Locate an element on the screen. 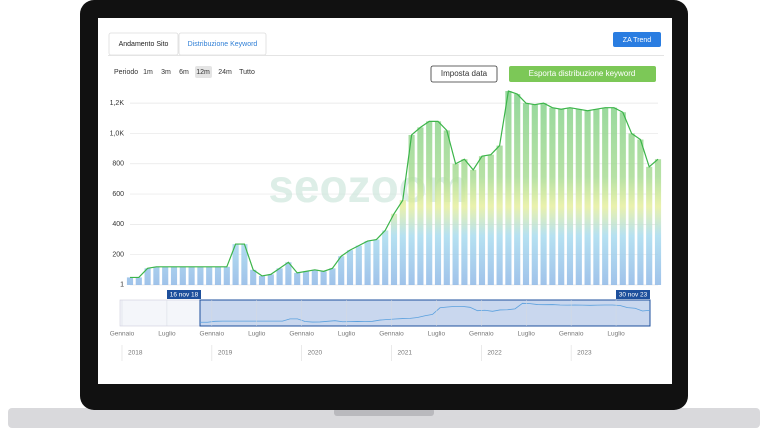 This screenshot has width=768, height=432. navigator-line is located at coordinates (425, 312).